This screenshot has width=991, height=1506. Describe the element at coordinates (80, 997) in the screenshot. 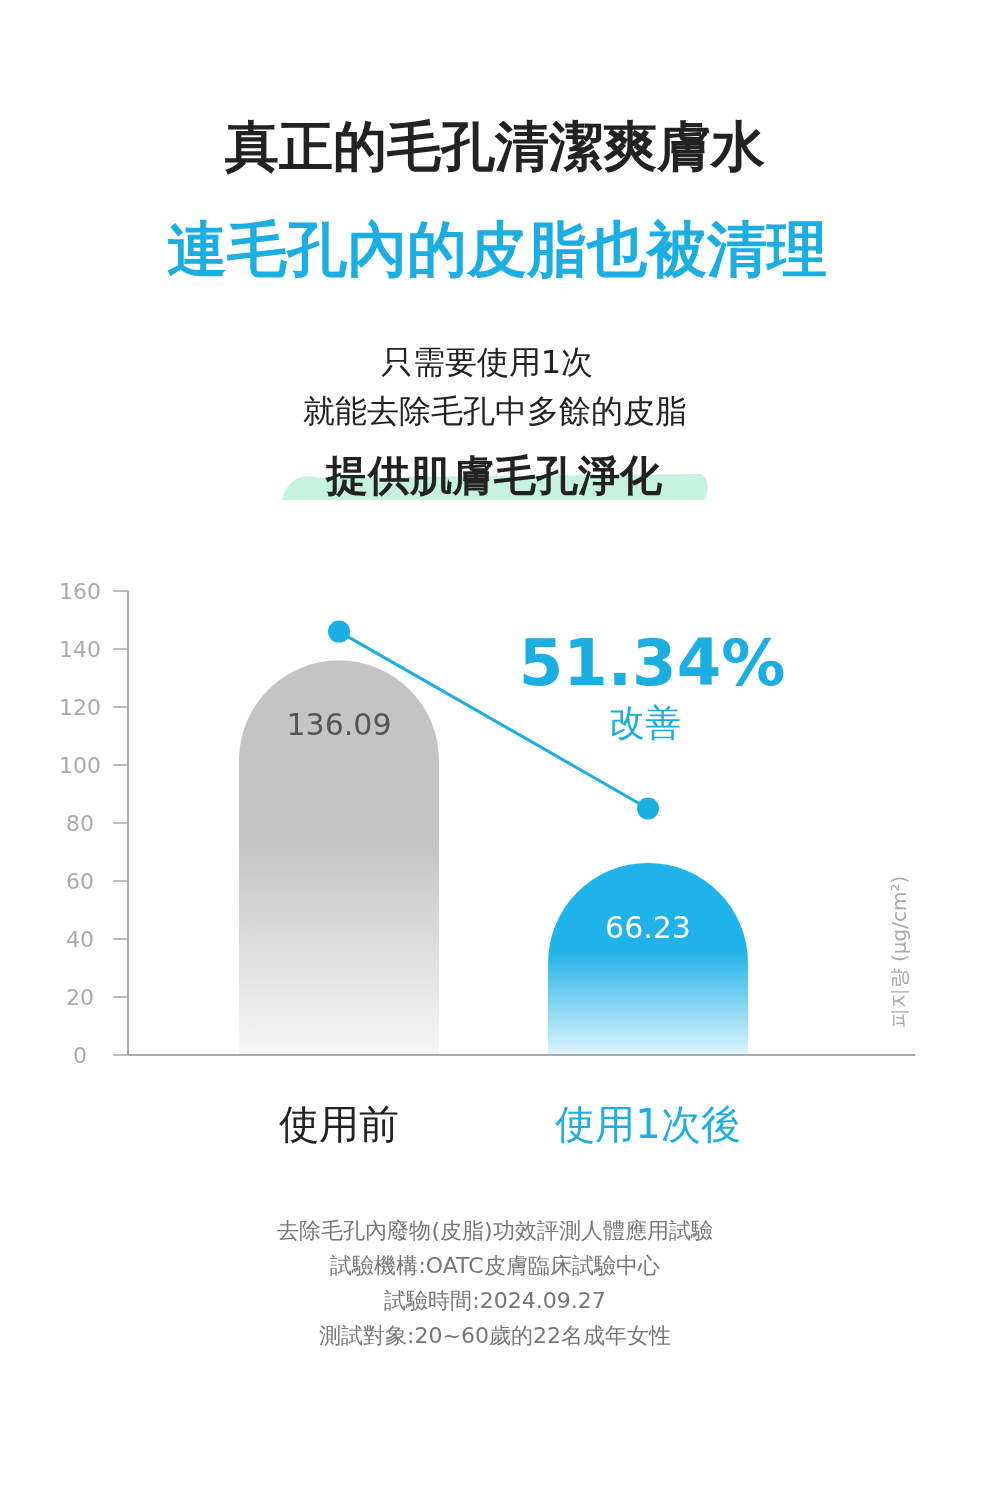

I see `y-tick-label: 20` at that location.